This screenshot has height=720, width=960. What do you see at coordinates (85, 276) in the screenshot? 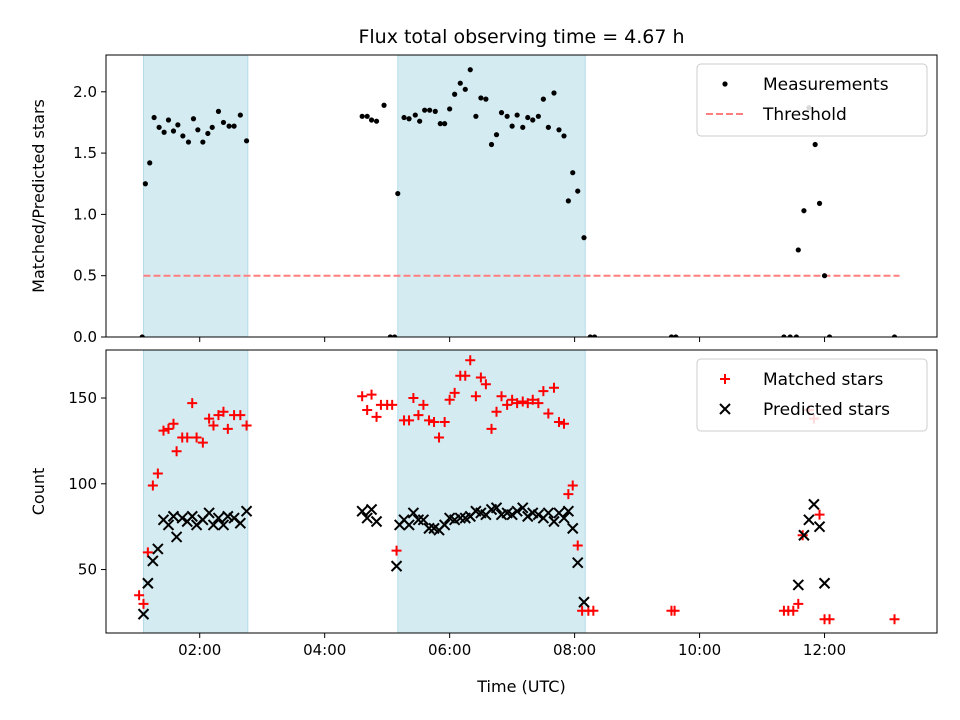
I see `y-tick-label: 0.5` at bounding box center [85, 276].